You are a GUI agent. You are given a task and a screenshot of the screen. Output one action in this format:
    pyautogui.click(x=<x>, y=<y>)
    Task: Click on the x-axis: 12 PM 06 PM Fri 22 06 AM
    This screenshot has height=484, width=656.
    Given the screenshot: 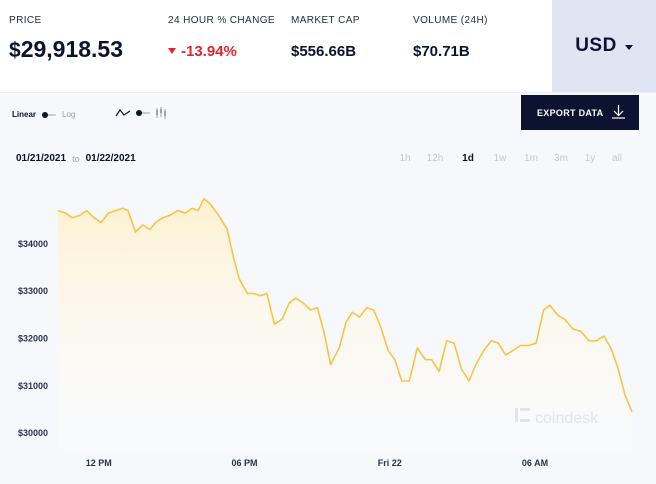 What is the action you would take?
    pyautogui.click(x=317, y=463)
    